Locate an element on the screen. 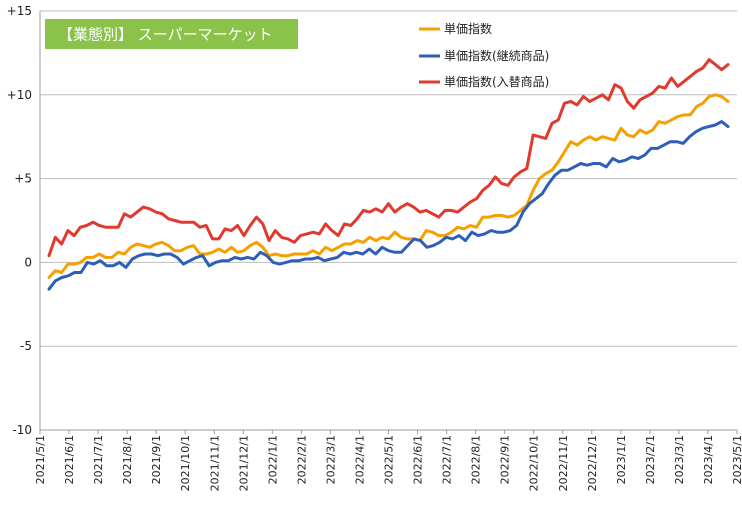 The image size is (742, 510). x-tick-label: 2021/11/1 is located at coordinates (214, 463).